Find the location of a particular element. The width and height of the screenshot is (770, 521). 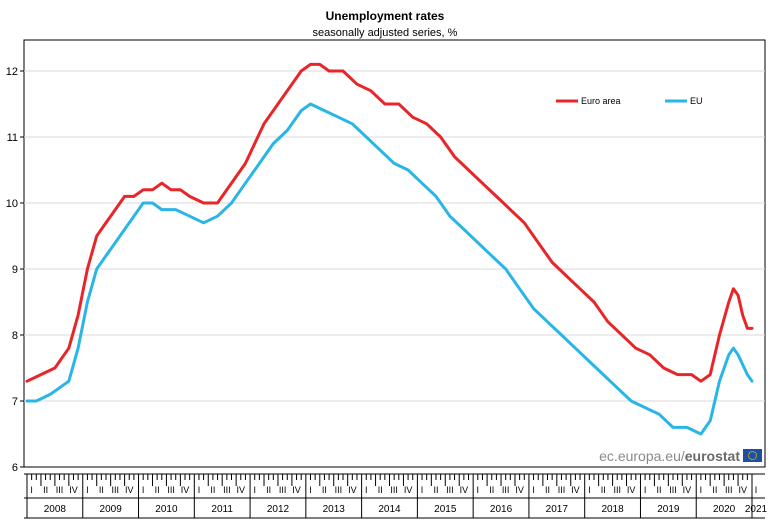

y-tick-label: 8 is located at coordinates (15, 336).